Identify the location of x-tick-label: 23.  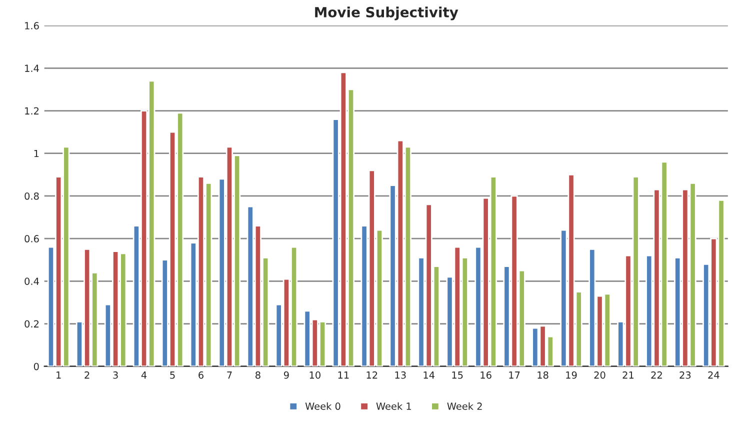
(685, 375).